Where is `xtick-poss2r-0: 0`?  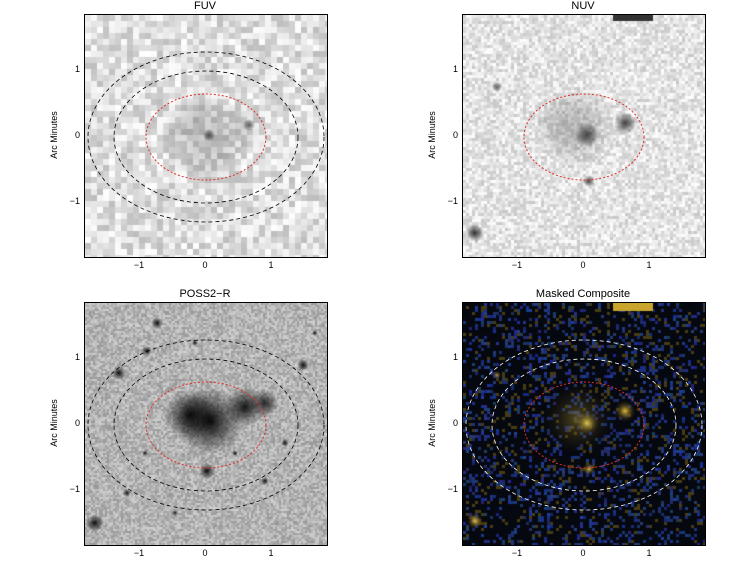 xtick-poss2r-0: 0 is located at coordinates (205, 553).